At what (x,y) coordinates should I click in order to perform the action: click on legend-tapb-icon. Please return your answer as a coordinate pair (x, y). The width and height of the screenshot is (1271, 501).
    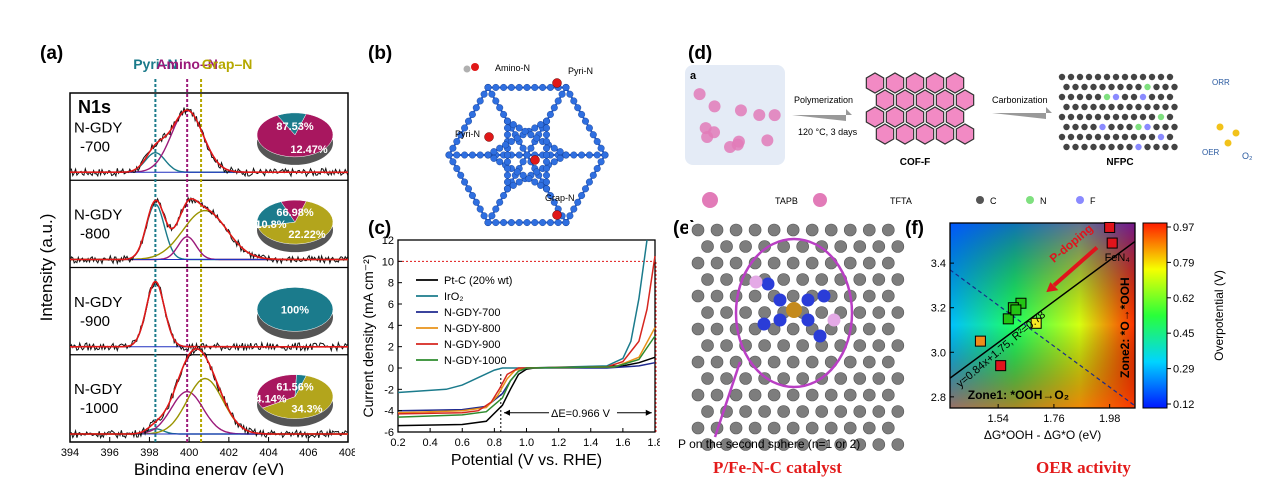
    Looking at the image, I should click on (710, 200).